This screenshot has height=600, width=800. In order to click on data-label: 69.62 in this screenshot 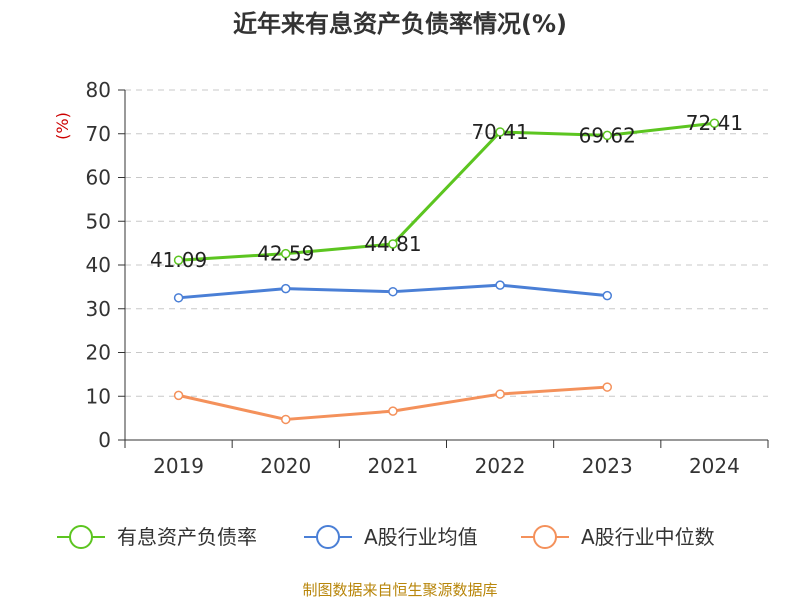, I will do `click(607, 135)`.